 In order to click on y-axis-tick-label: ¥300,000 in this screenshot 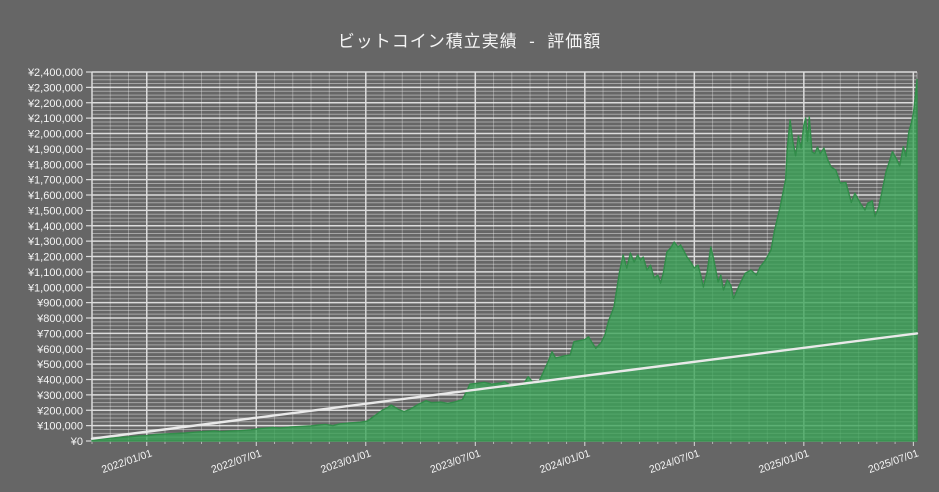, I will do `click(59, 396)`.